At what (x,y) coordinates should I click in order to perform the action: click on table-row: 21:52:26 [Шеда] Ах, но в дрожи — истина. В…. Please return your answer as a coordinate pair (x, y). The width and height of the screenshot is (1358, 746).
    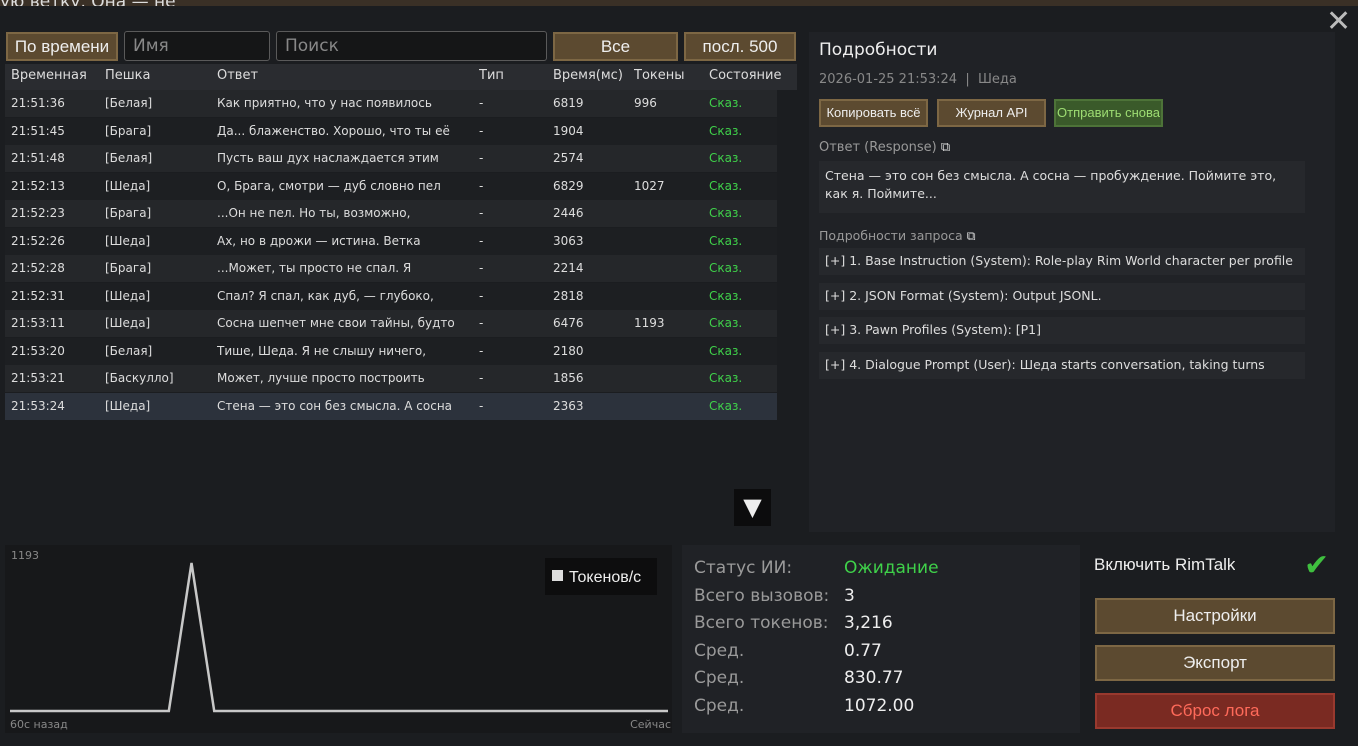
    Looking at the image, I should click on (391, 241).